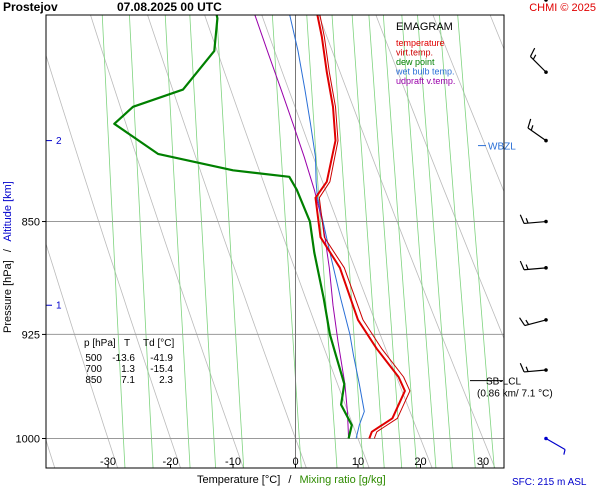 The width and height of the screenshot is (600, 500). What do you see at coordinates (420, 462) in the screenshot?
I see `temperature-tick-label: 20` at bounding box center [420, 462].